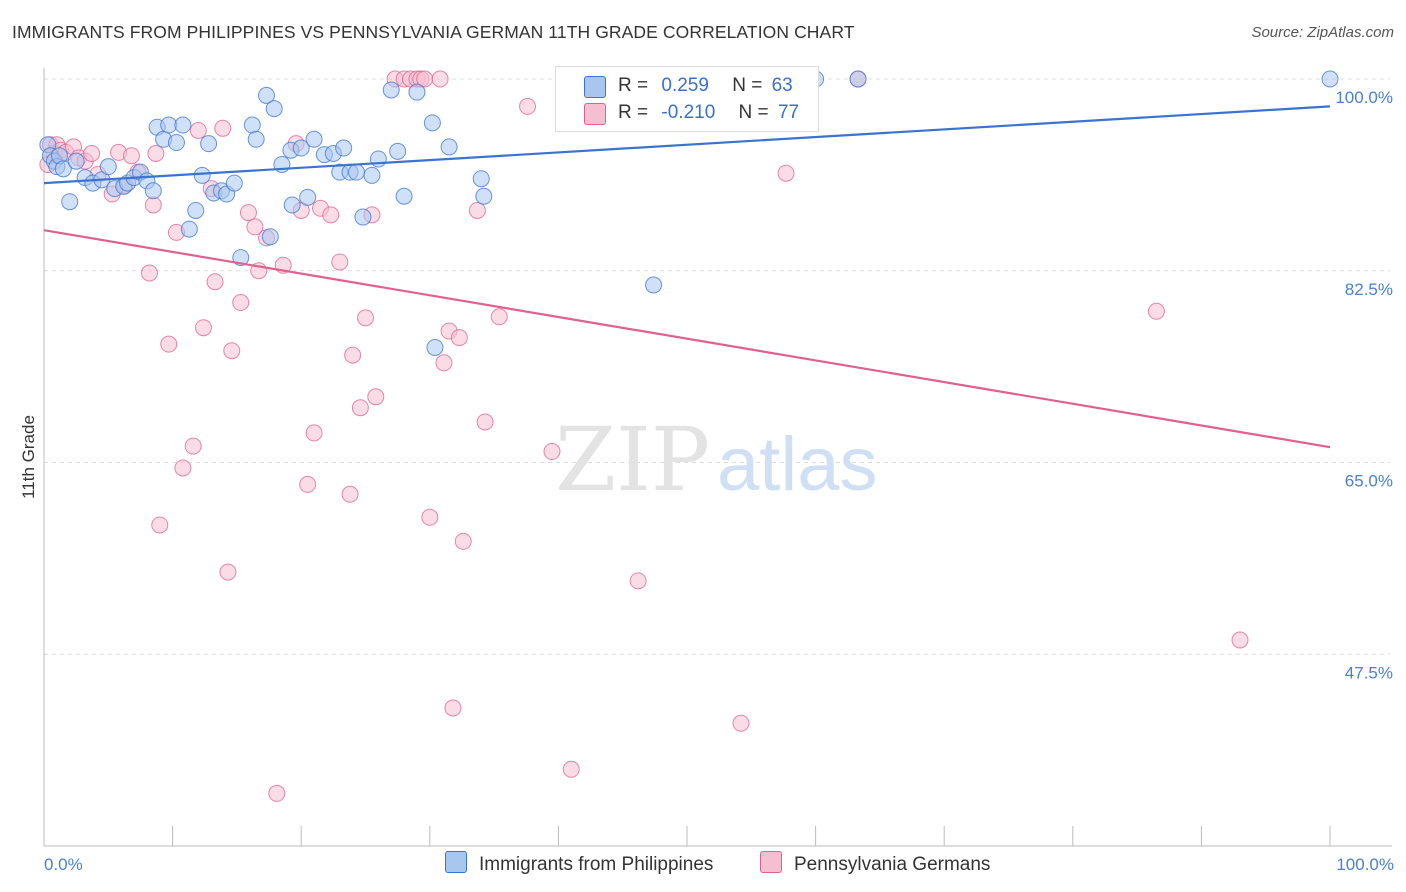 The image size is (1406, 892). Describe the element at coordinates (1322, 32) in the screenshot. I see `source-credit: Source: ZipAtlas.com` at that location.